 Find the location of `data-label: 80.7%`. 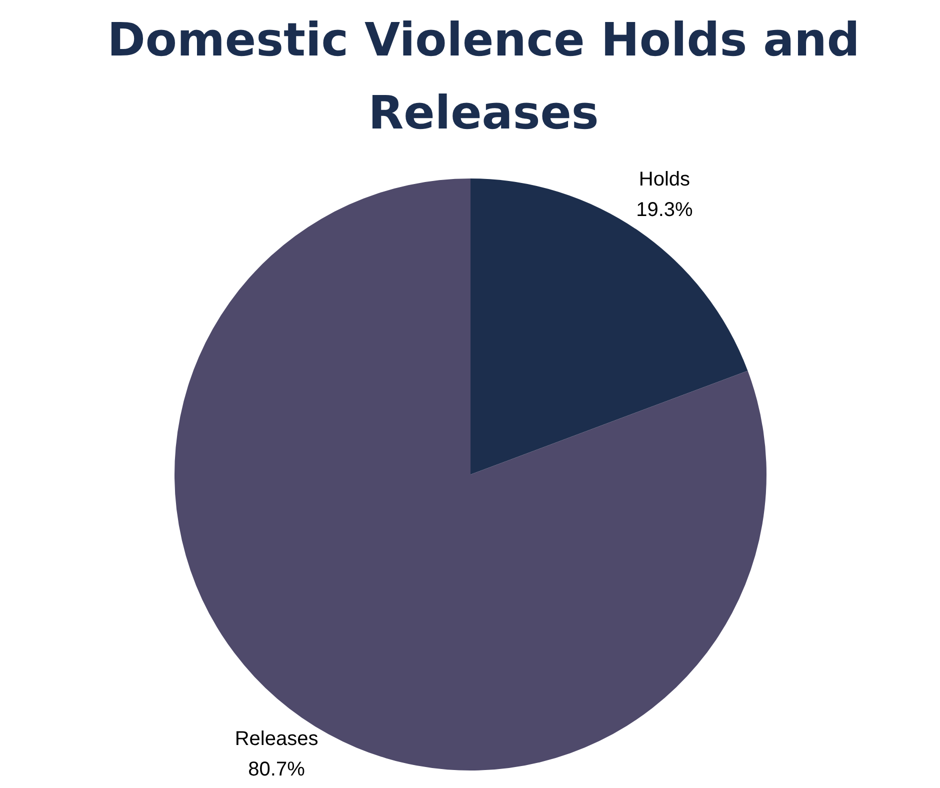

data-label: 80.7% is located at coordinates (277, 769).